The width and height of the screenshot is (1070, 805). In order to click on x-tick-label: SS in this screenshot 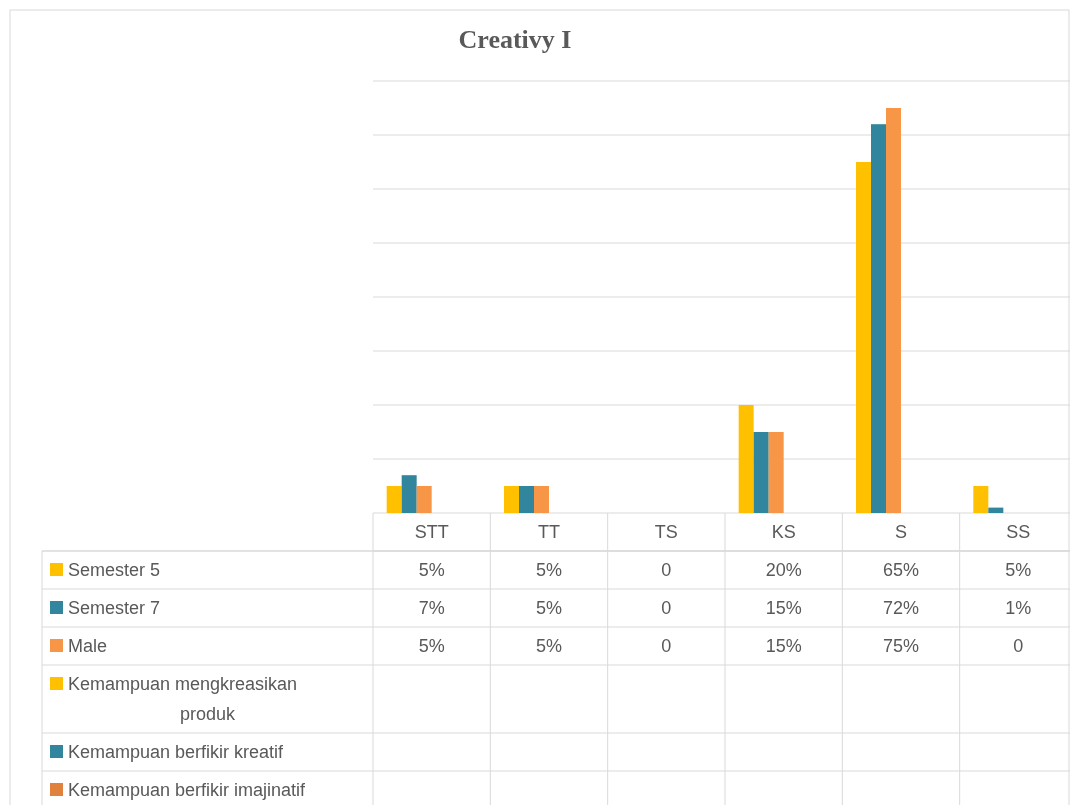, I will do `click(1018, 532)`.